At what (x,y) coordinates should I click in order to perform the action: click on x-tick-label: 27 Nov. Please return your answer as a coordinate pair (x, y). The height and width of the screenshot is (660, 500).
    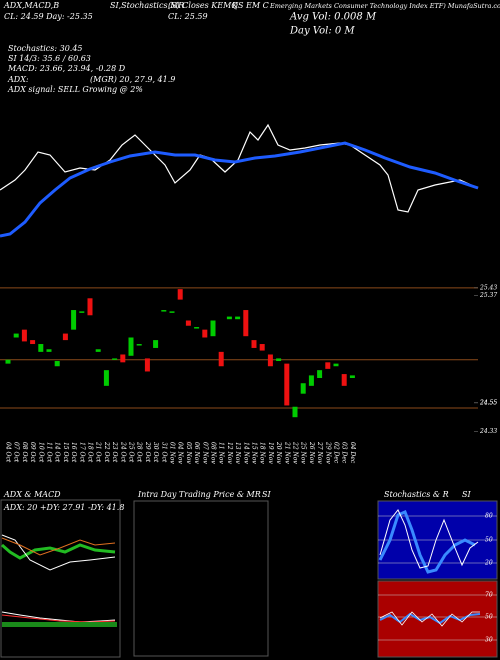
    Looking at the image, I should click on (319, 452).